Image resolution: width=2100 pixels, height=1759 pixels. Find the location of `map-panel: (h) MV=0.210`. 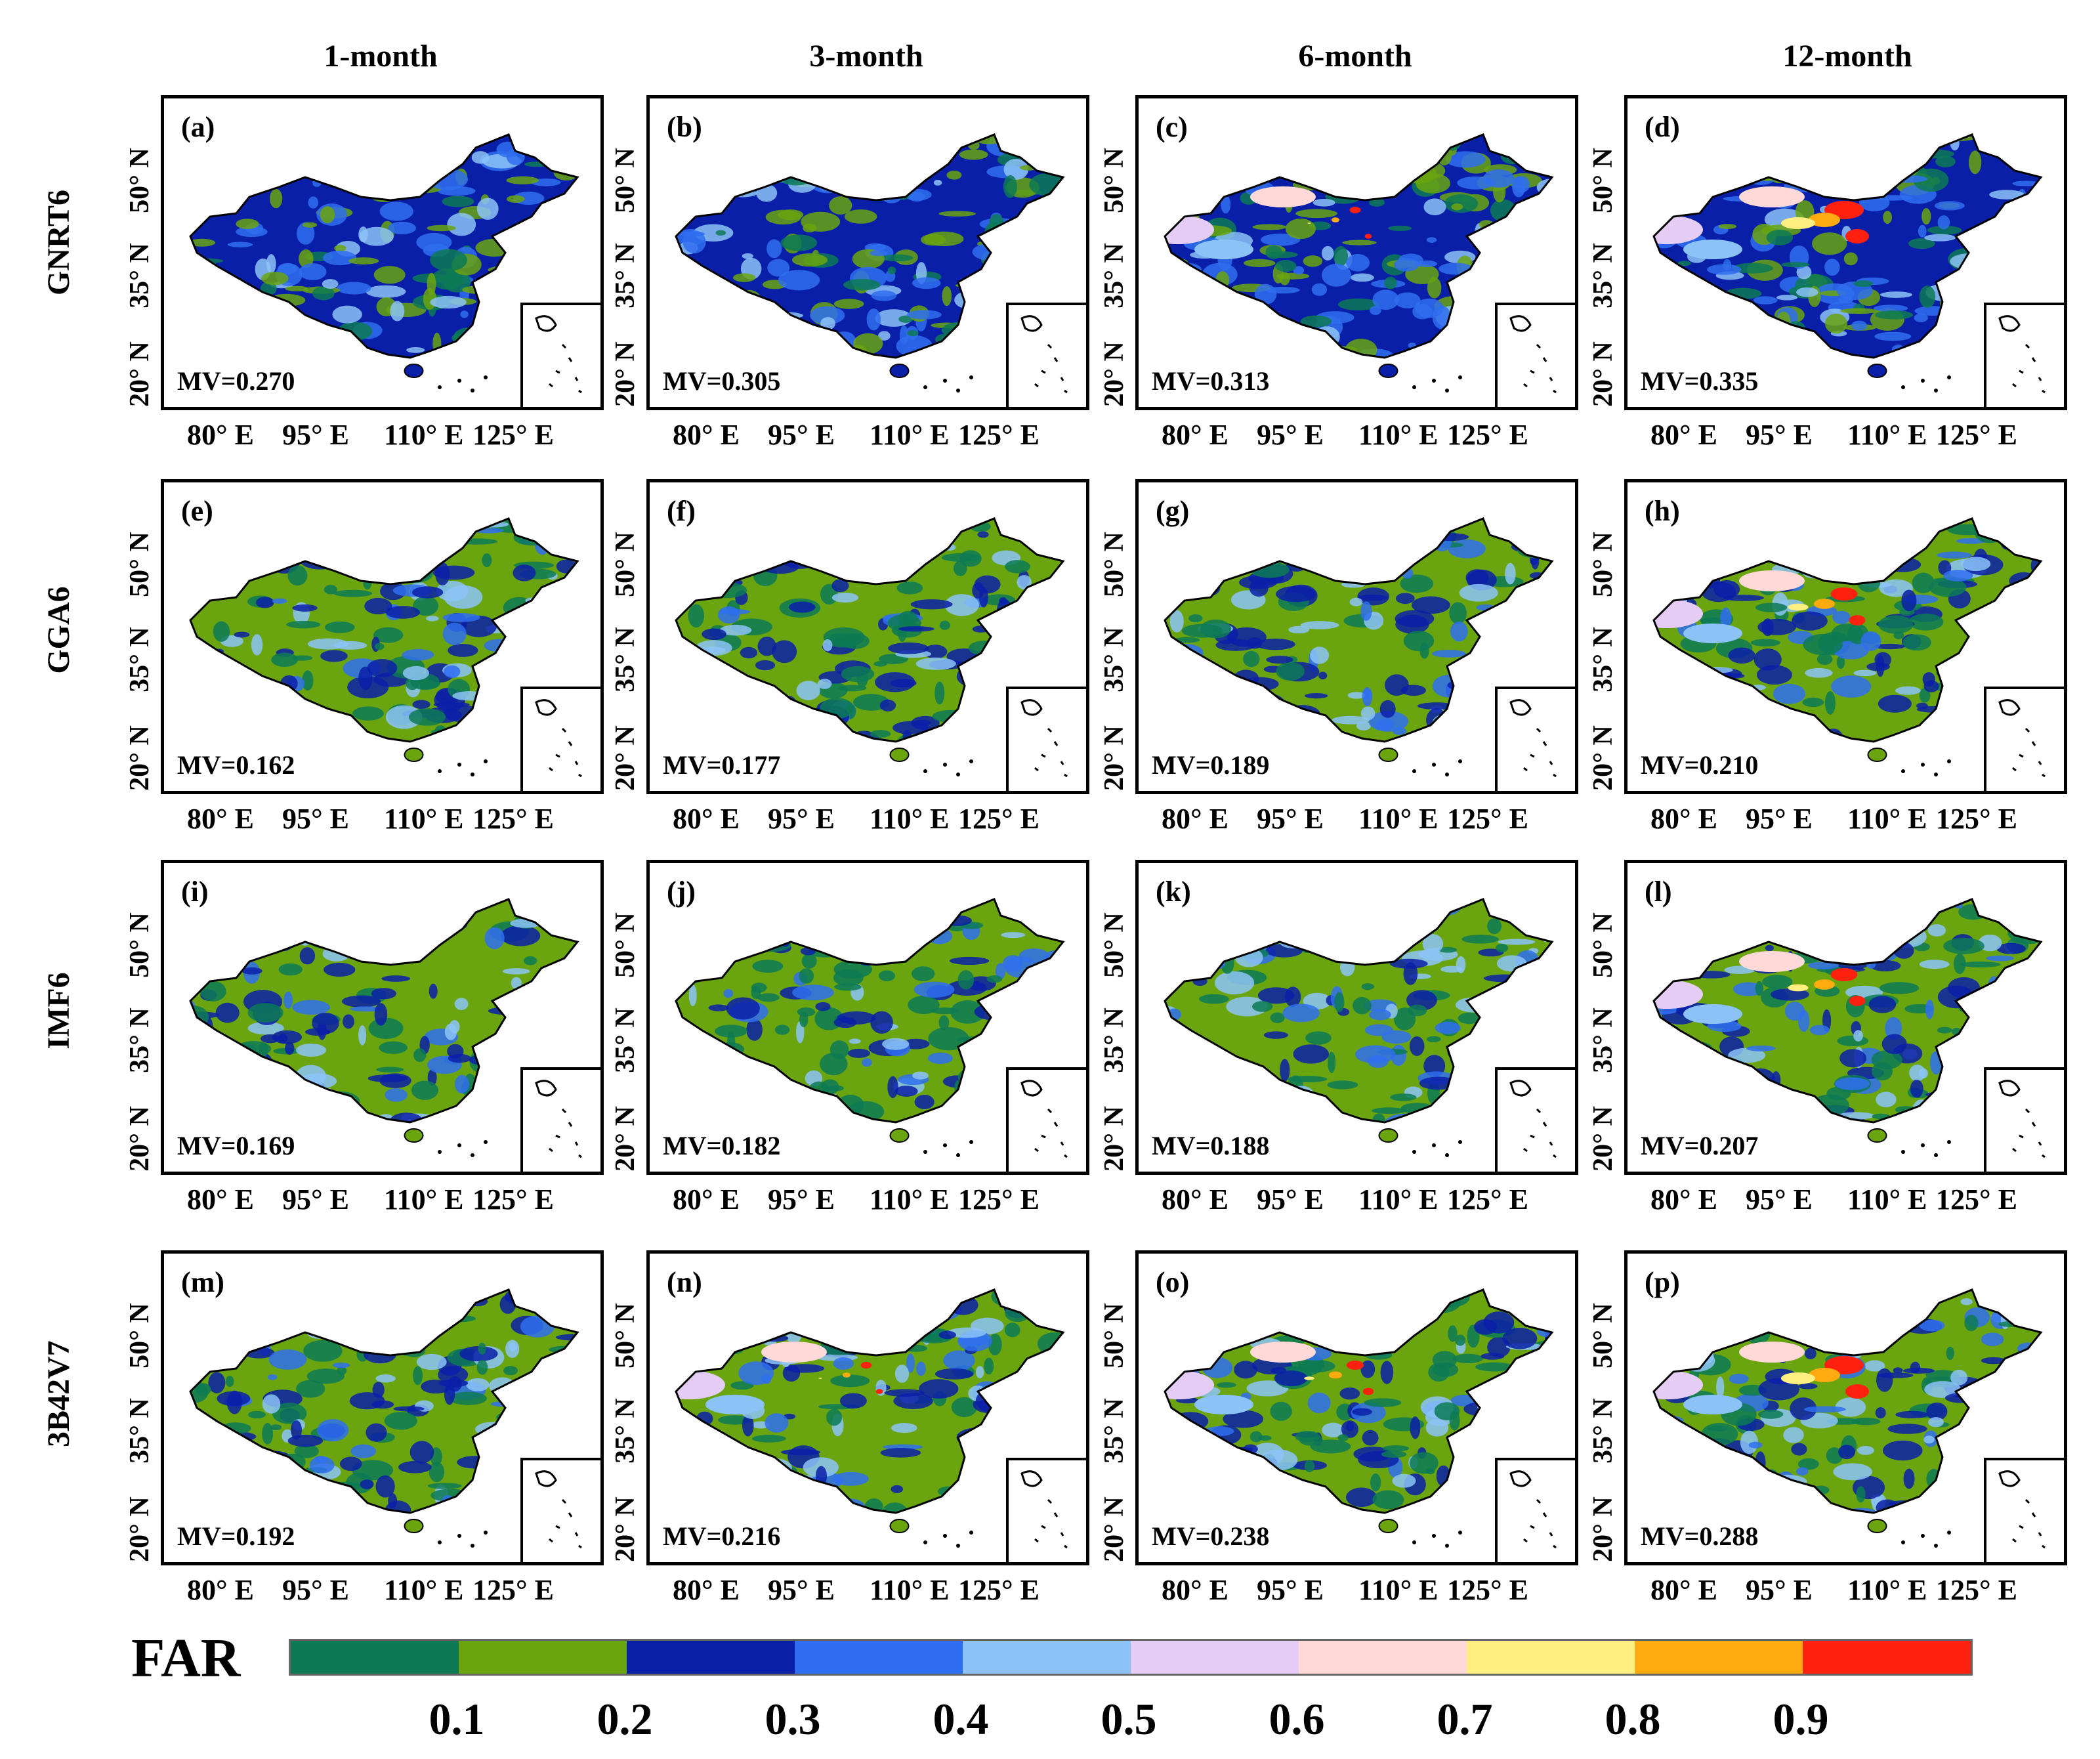

map-panel: (h) MV=0.210 is located at coordinates (1845, 636).